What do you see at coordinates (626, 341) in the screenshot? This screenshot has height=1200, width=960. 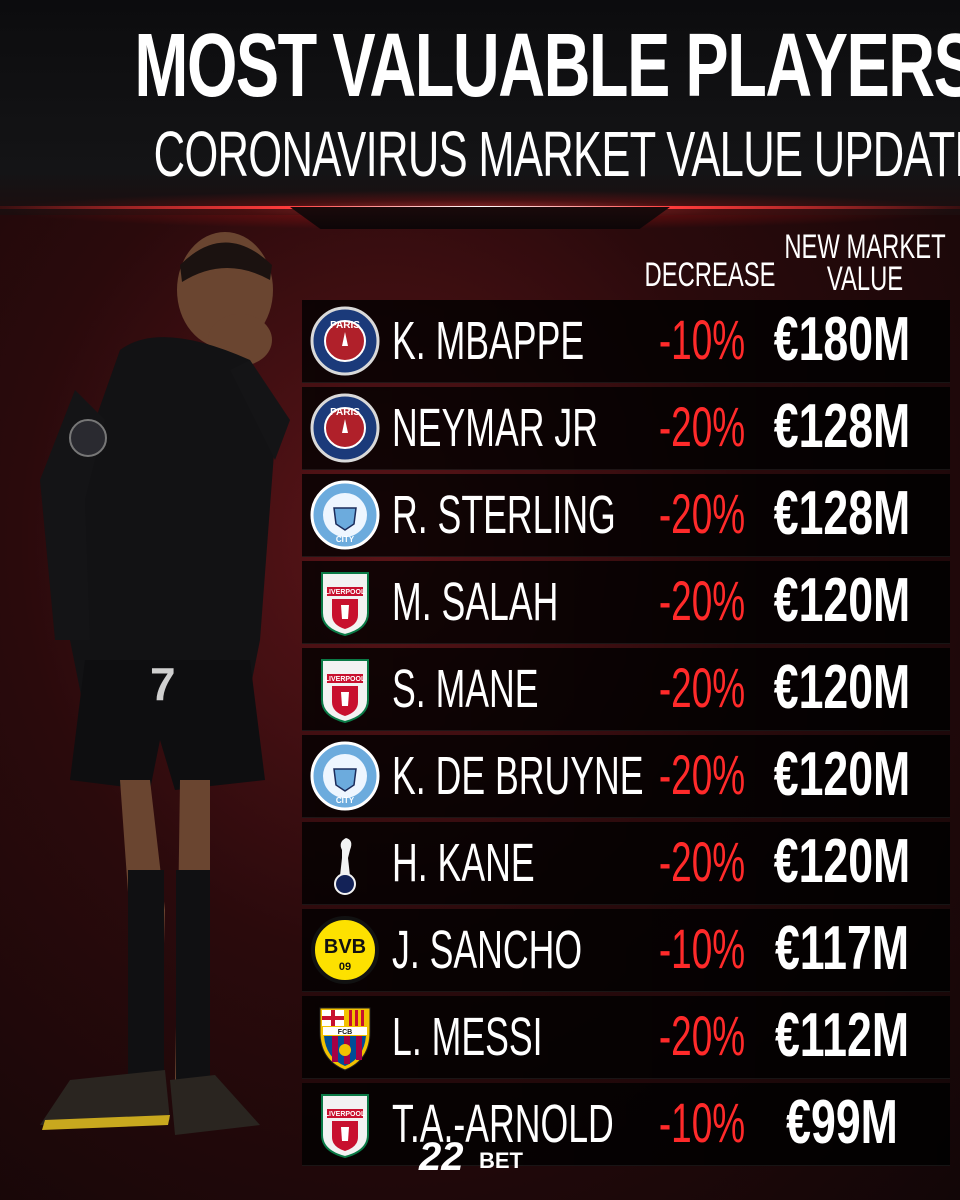 I see `player-row: PARIS K. MBAPPE -10% €180M` at bounding box center [626, 341].